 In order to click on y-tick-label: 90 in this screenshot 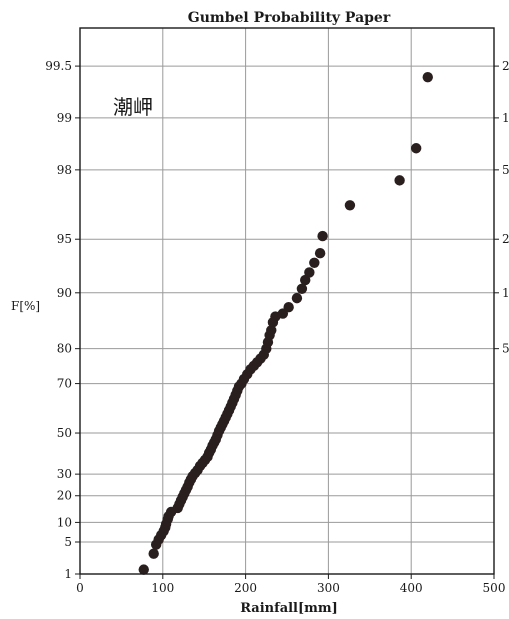, I will do `click(64, 293)`.